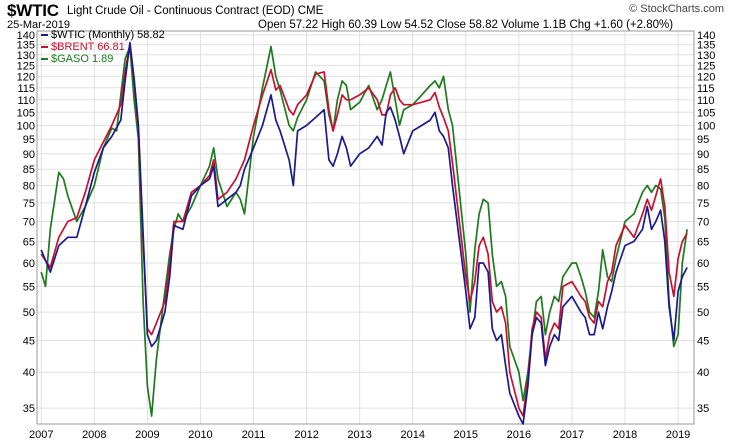 The width and height of the screenshot is (730, 442). What do you see at coordinates (38, 25) in the screenshot?
I see `chart-date: 25-Mar-2019` at bounding box center [38, 25].